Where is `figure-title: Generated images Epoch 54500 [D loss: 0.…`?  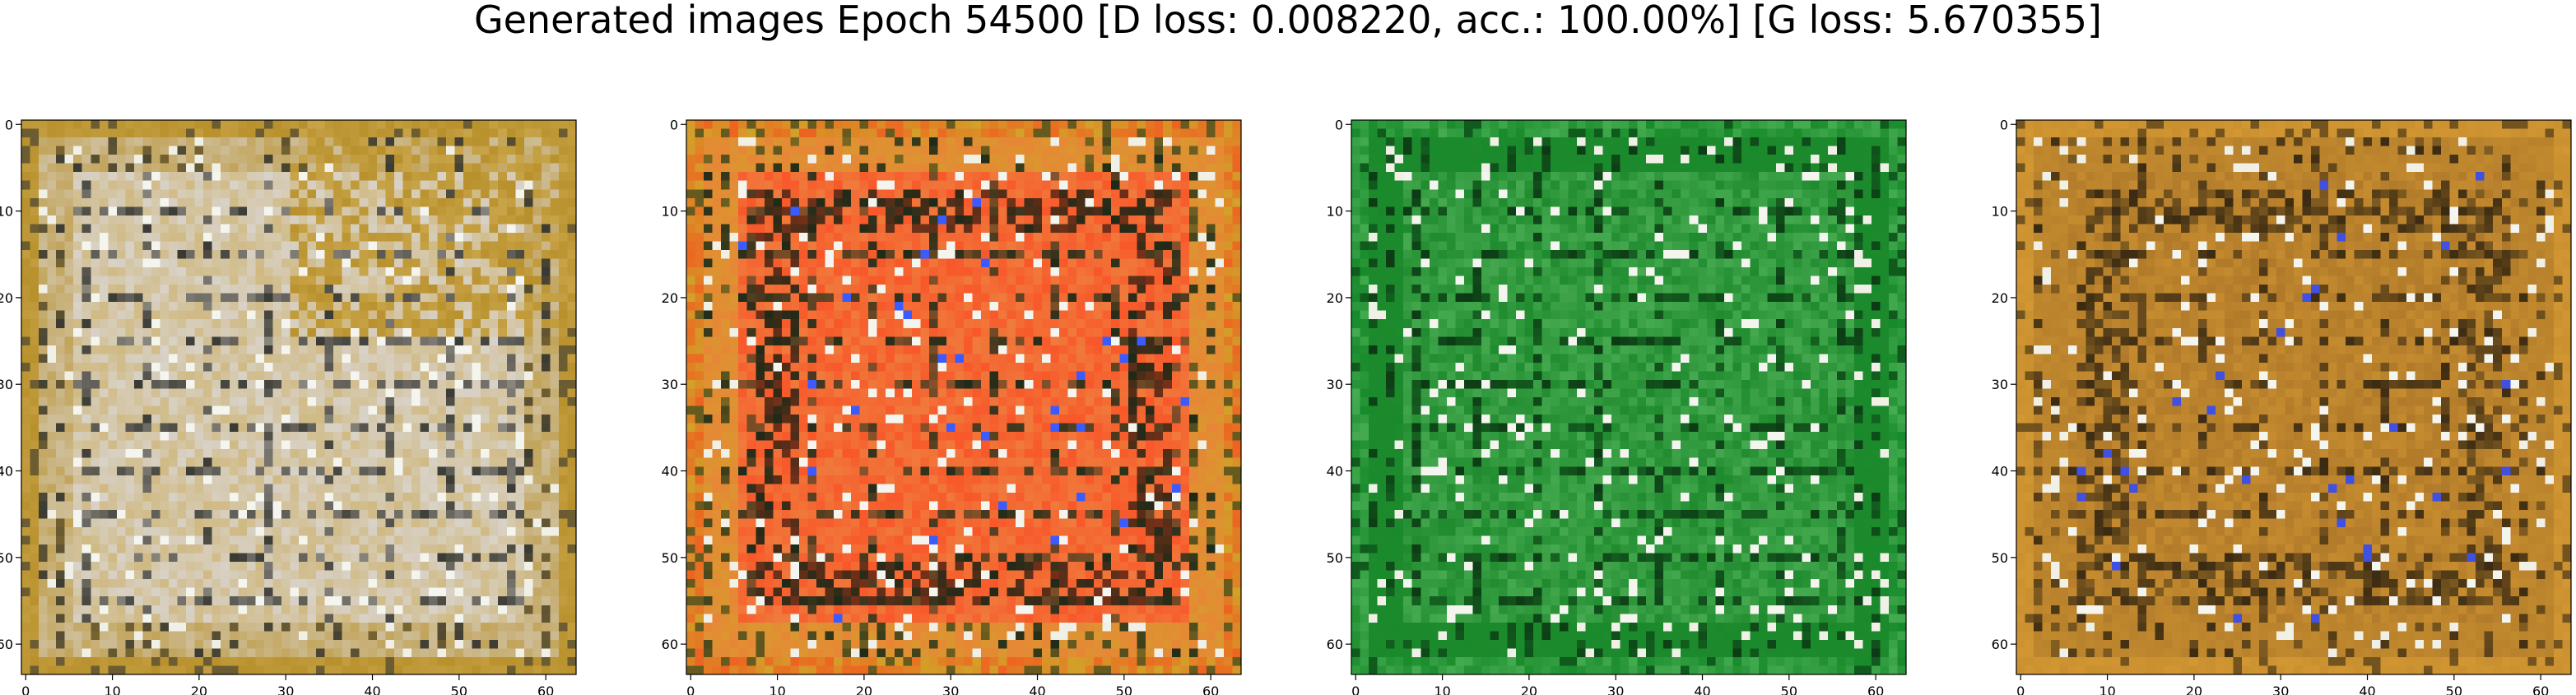
figure-title: Generated images Epoch 54500 [D loss: 0.… is located at coordinates (1288, 21).